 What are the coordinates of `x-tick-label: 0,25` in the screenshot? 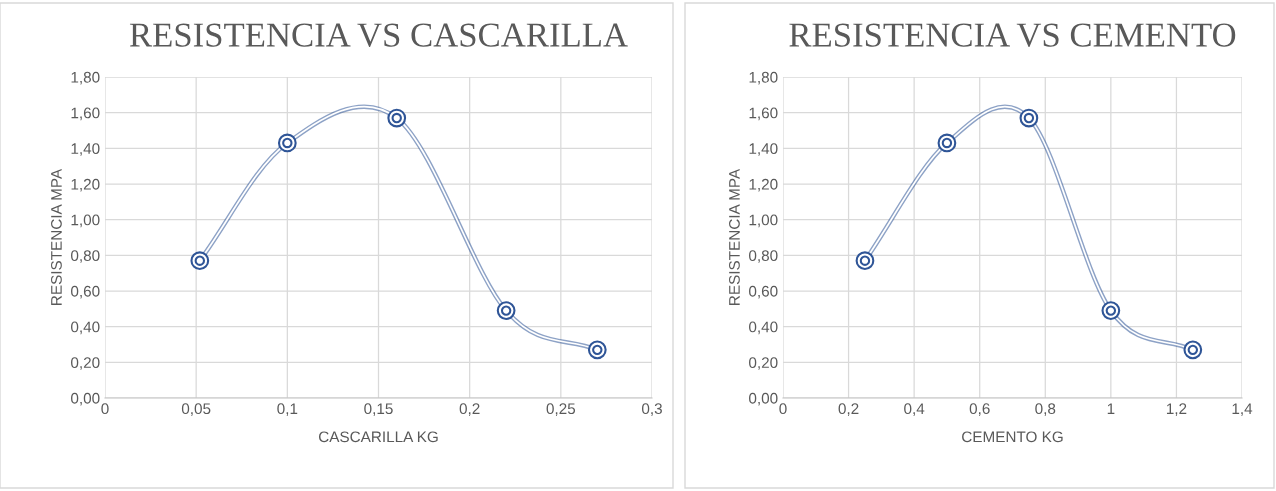 It's located at (561, 409).